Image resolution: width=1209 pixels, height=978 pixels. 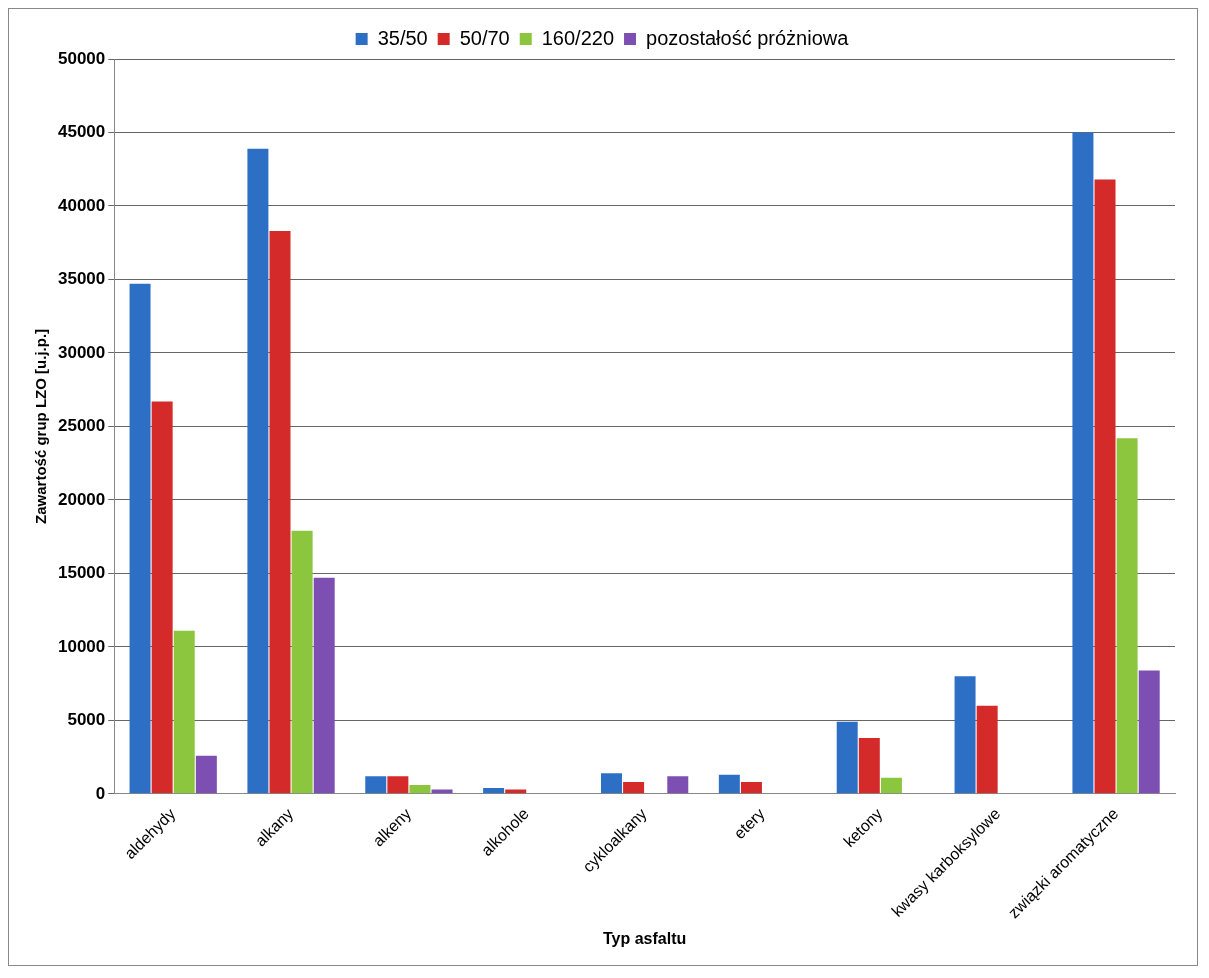 What do you see at coordinates (41, 426) in the screenshot?
I see `y-axis-title: Zawartość grup LZO [u.j.p.]` at bounding box center [41, 426].